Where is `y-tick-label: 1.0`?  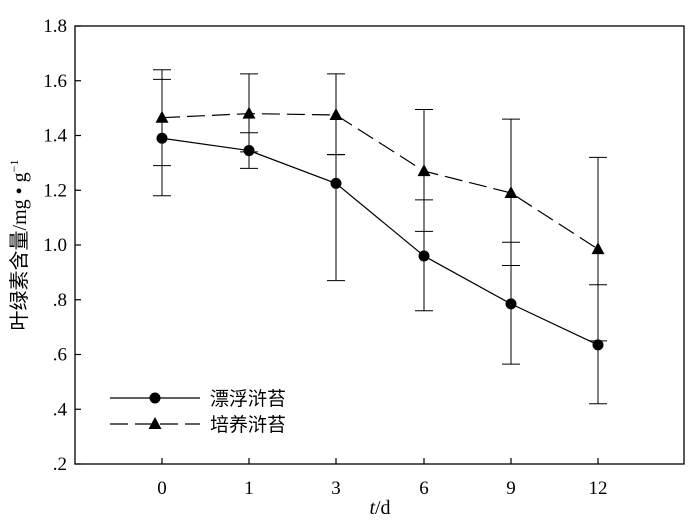
y-tick-label: 1.0 is located at coordinates (55, 245).